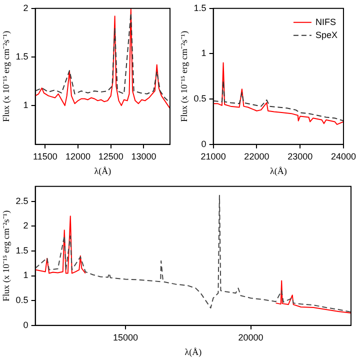 The width and height of the screenshot is (359, 359). Describe the element at coordinates (326, 35) in the screenshot. I see `legend-label: SpeX` at that location.